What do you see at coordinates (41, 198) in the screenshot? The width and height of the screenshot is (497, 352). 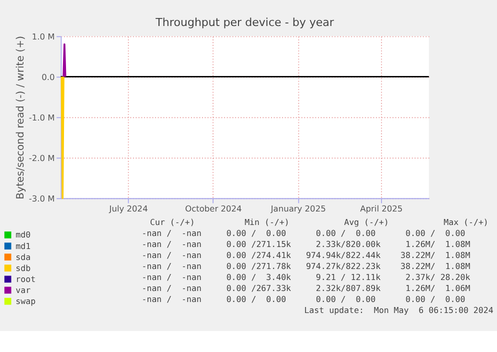 I see `y-tick-label: -3.0 M` at bounding box center [41, 198].